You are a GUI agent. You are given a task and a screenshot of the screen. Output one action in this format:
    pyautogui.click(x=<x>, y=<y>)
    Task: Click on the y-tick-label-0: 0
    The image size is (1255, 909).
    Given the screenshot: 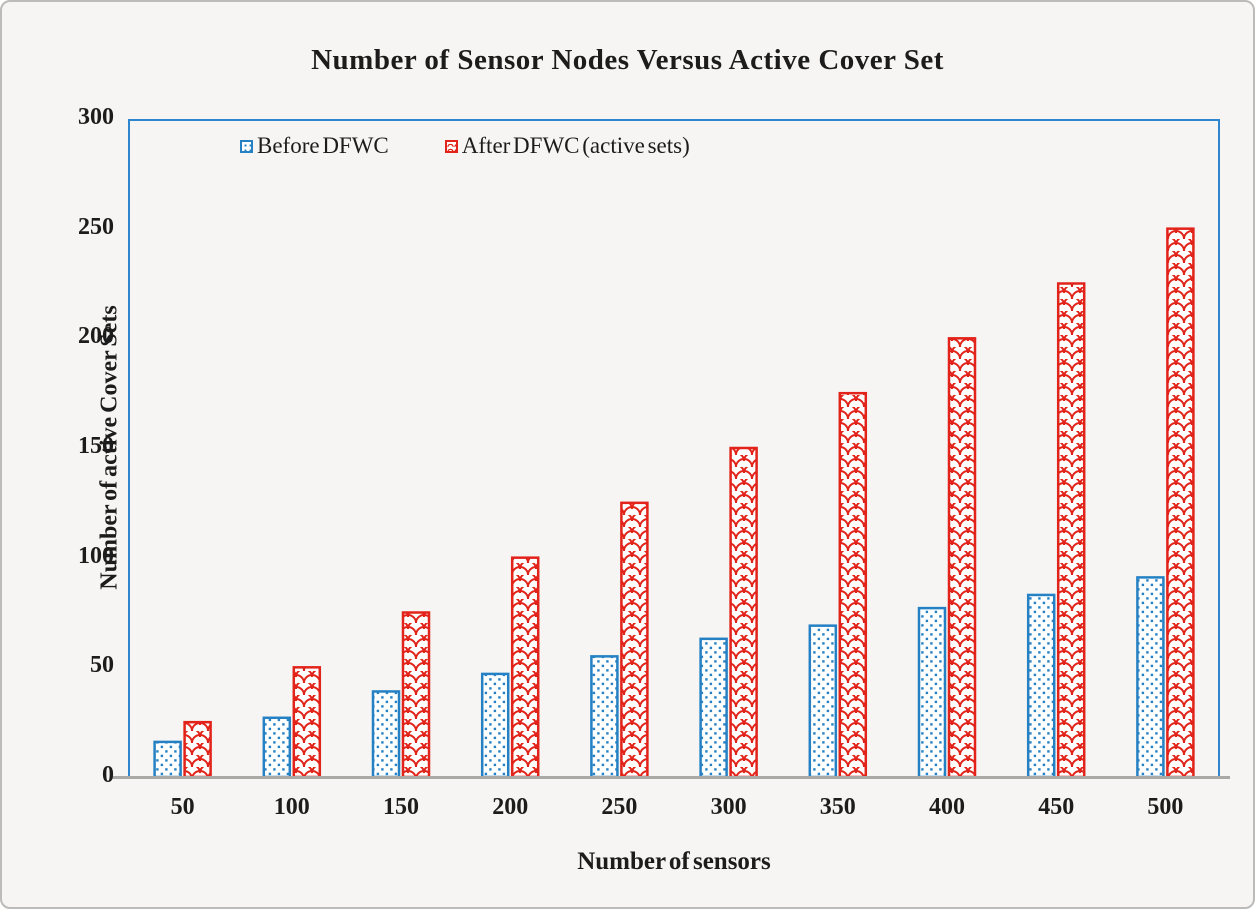 What is the action you would take?
    pyautogui.click(x=108, y=775)
    